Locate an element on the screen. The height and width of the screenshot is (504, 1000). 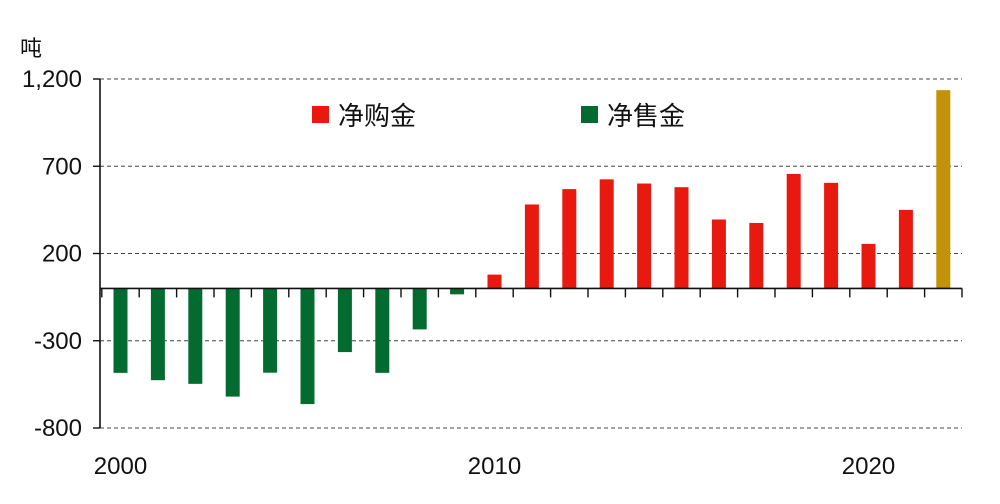
bar-2014 is located at coordinates (644, 236).